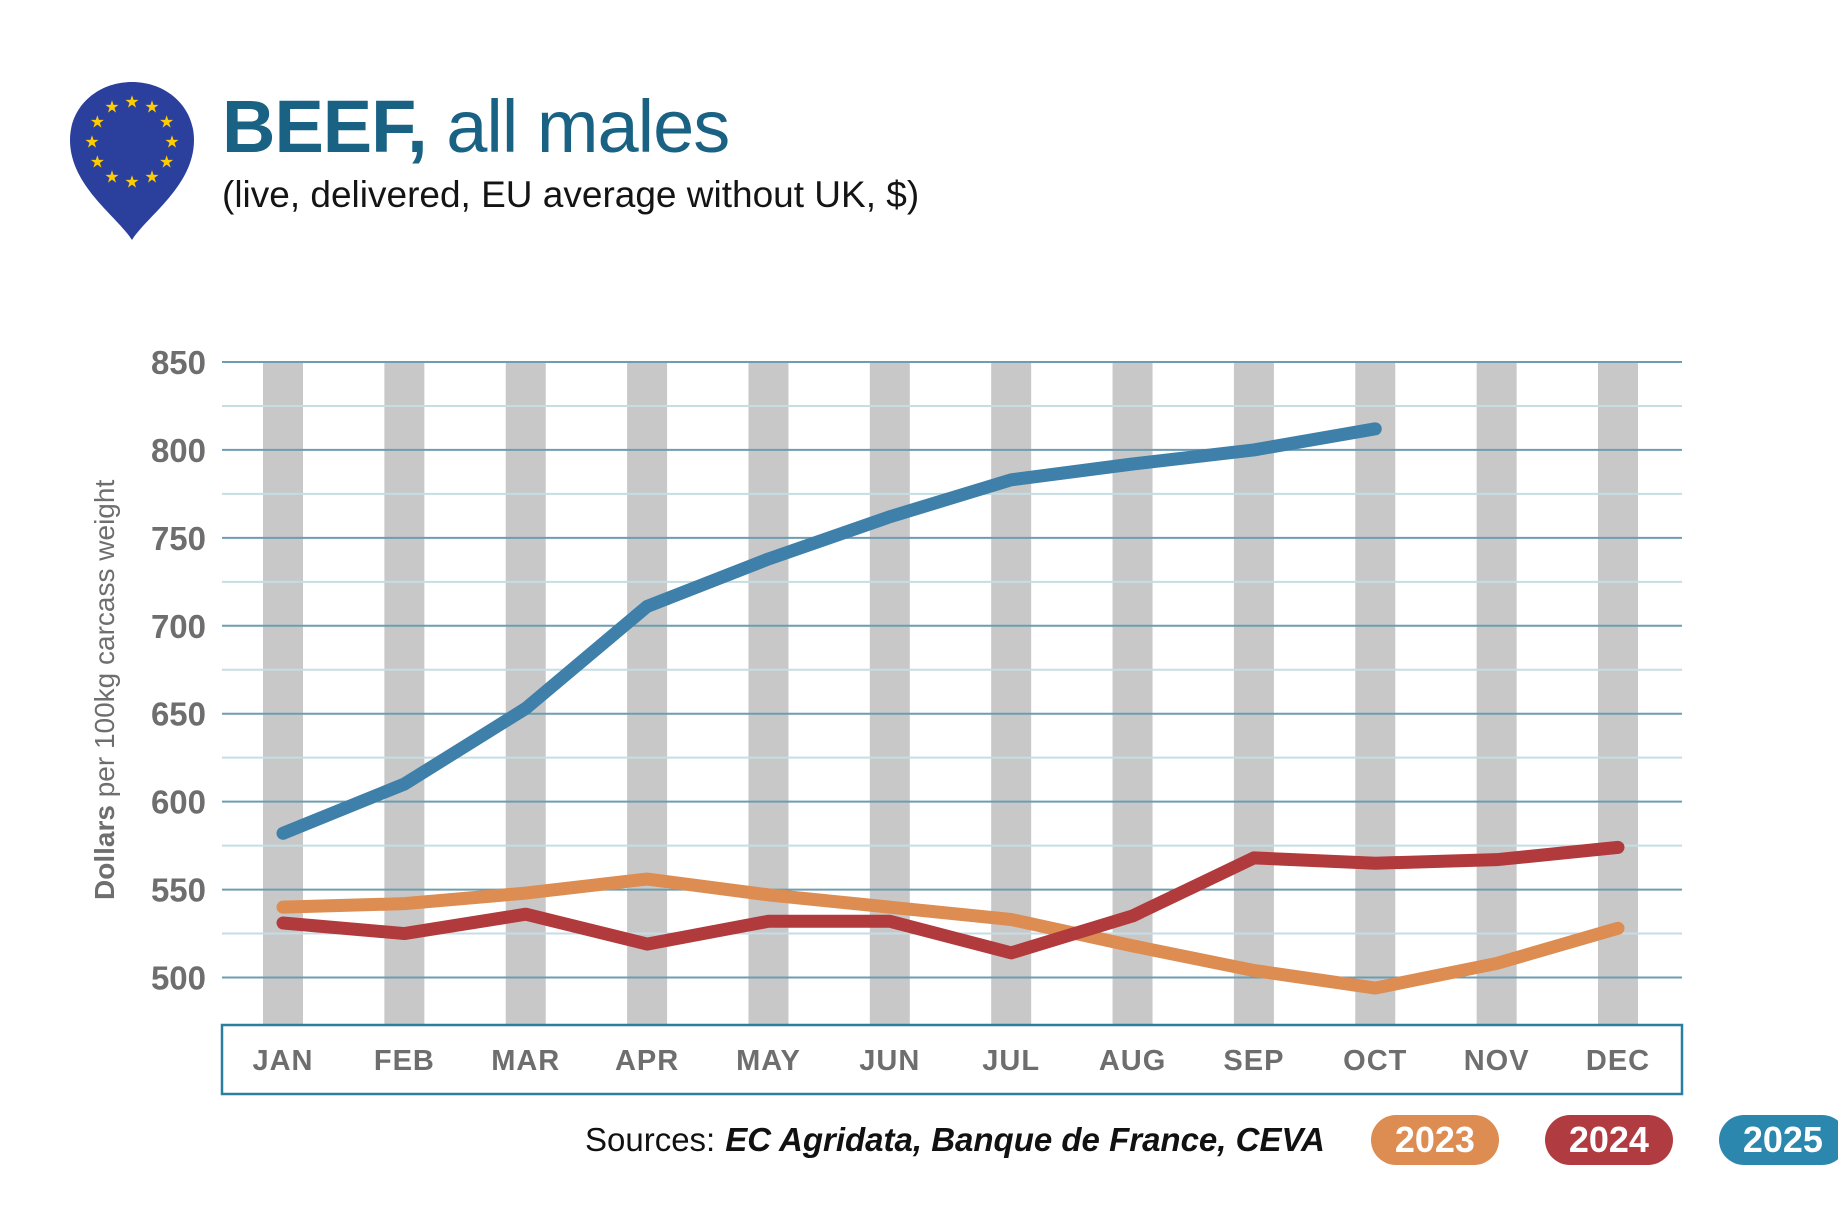 The image size is (1838, 1227). I want to click on x-tick-label-oct: OCT, so click(1375, 1061).